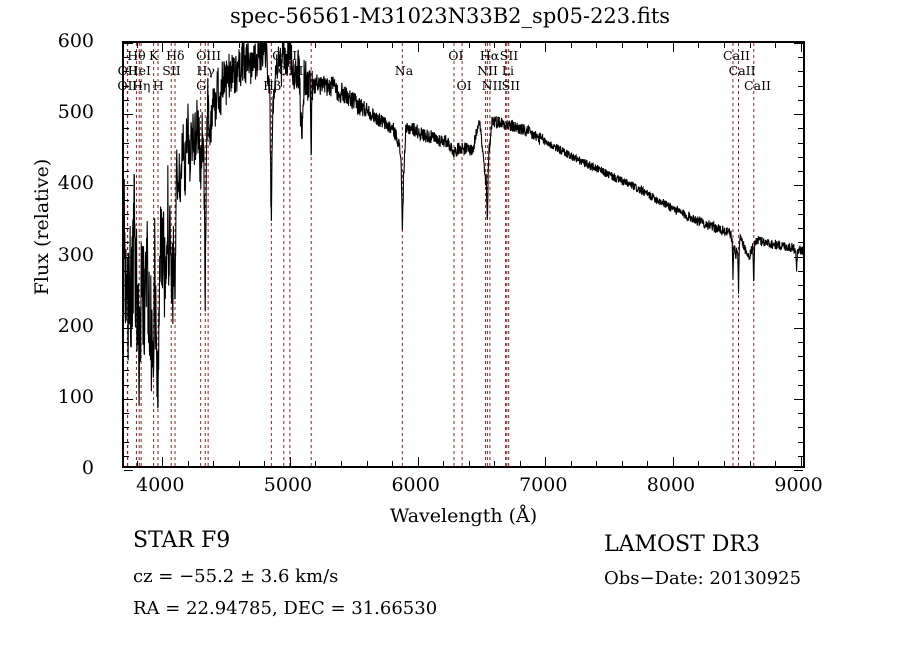 This screenshot has height=649, width=900. What do you see at coordinates (160, 485) in the screenshot?
I see `x-tick-label: 4000` at bounding box center [160, 485].